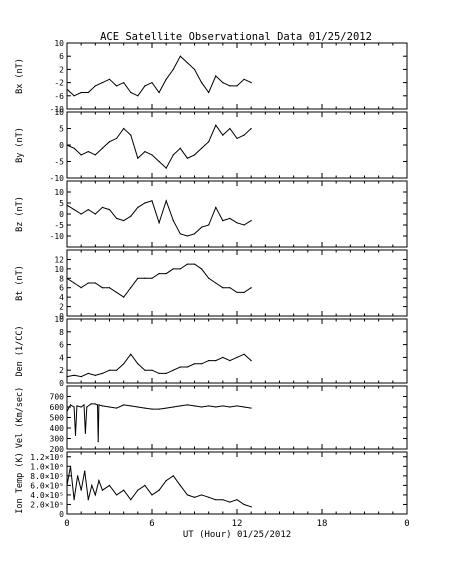  I want to click on y-tick-label: 6.0×10⁵, so click(47, 485).